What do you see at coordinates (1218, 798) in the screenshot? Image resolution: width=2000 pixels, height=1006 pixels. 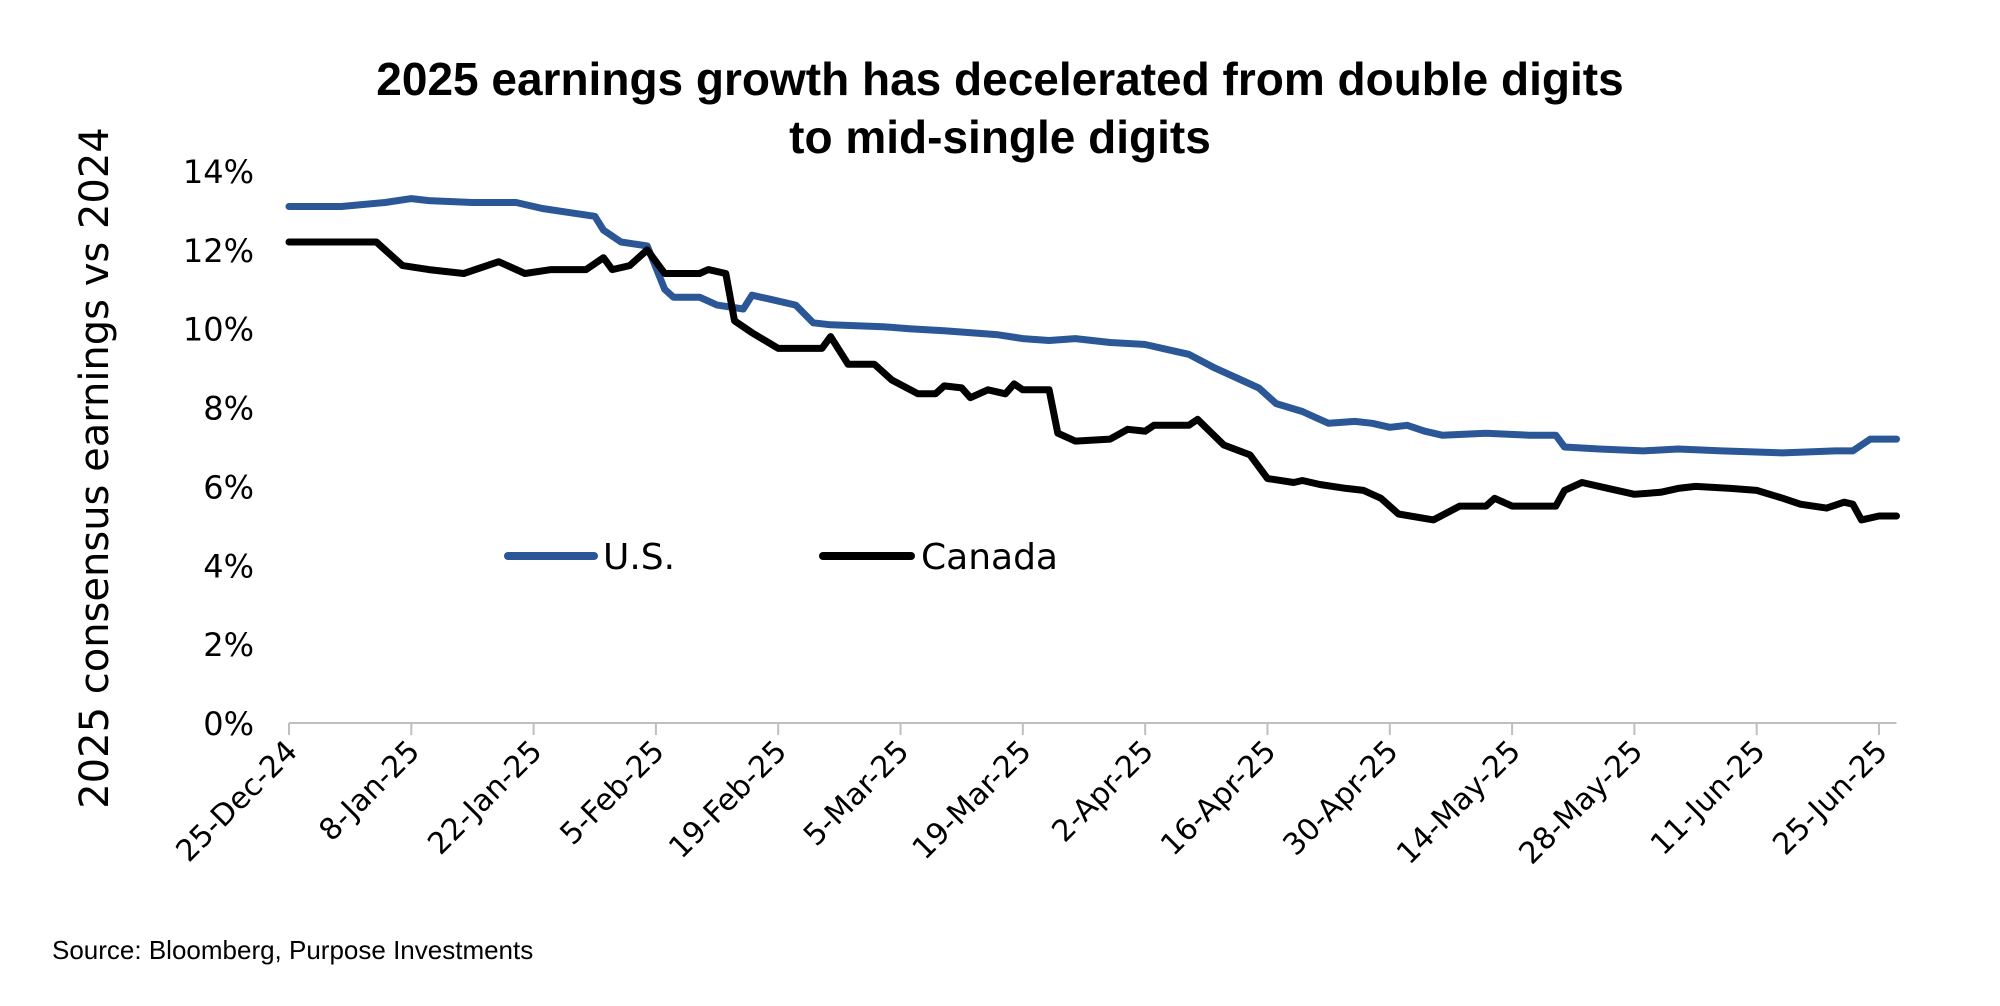 I see `x-tick-label: 16-Apr-25` at bounding box center [1218, 798].